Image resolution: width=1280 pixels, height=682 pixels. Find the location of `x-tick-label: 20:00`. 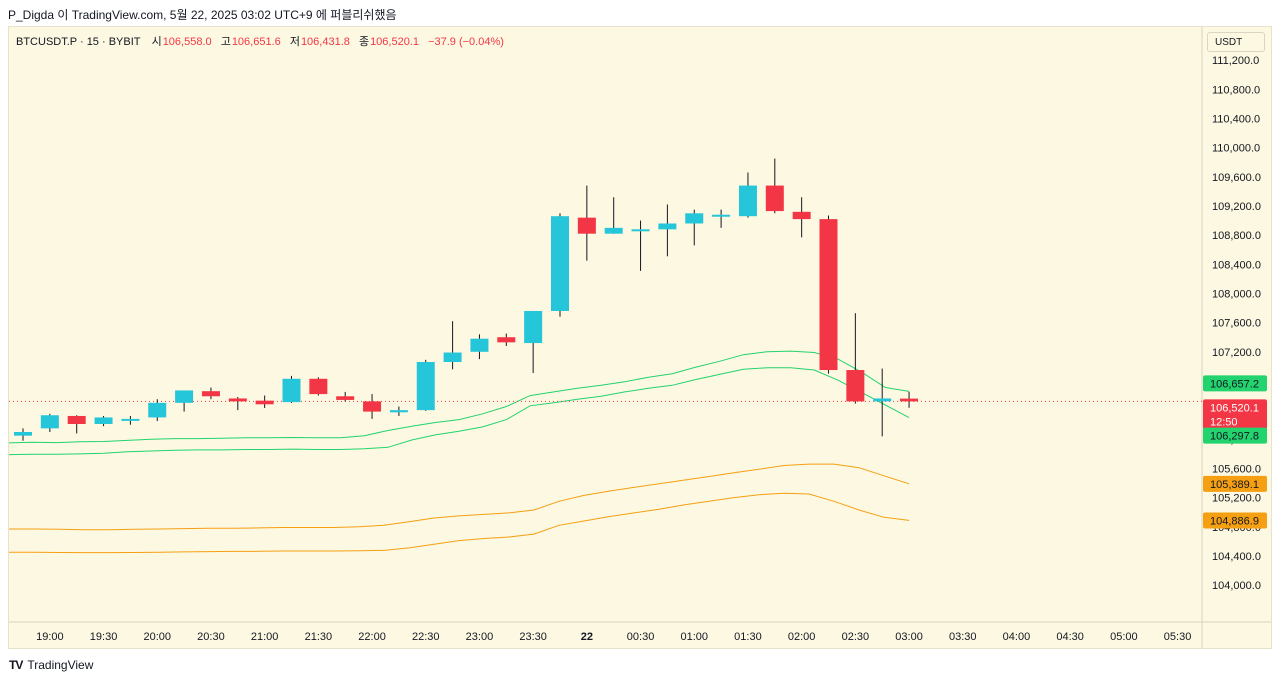

x-tick-label: 20:00 is located at coordinates (157, 637).